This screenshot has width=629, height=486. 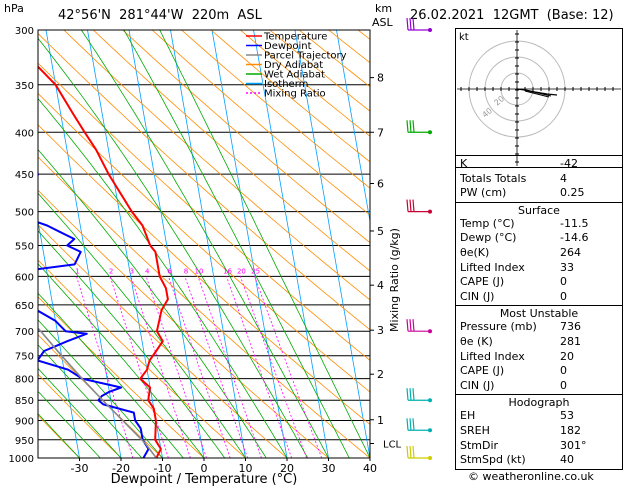 What do you see at coordinates (574, 223) in the screenshot?
I see `index-value: -11.5` at bounding box center [574, 223].